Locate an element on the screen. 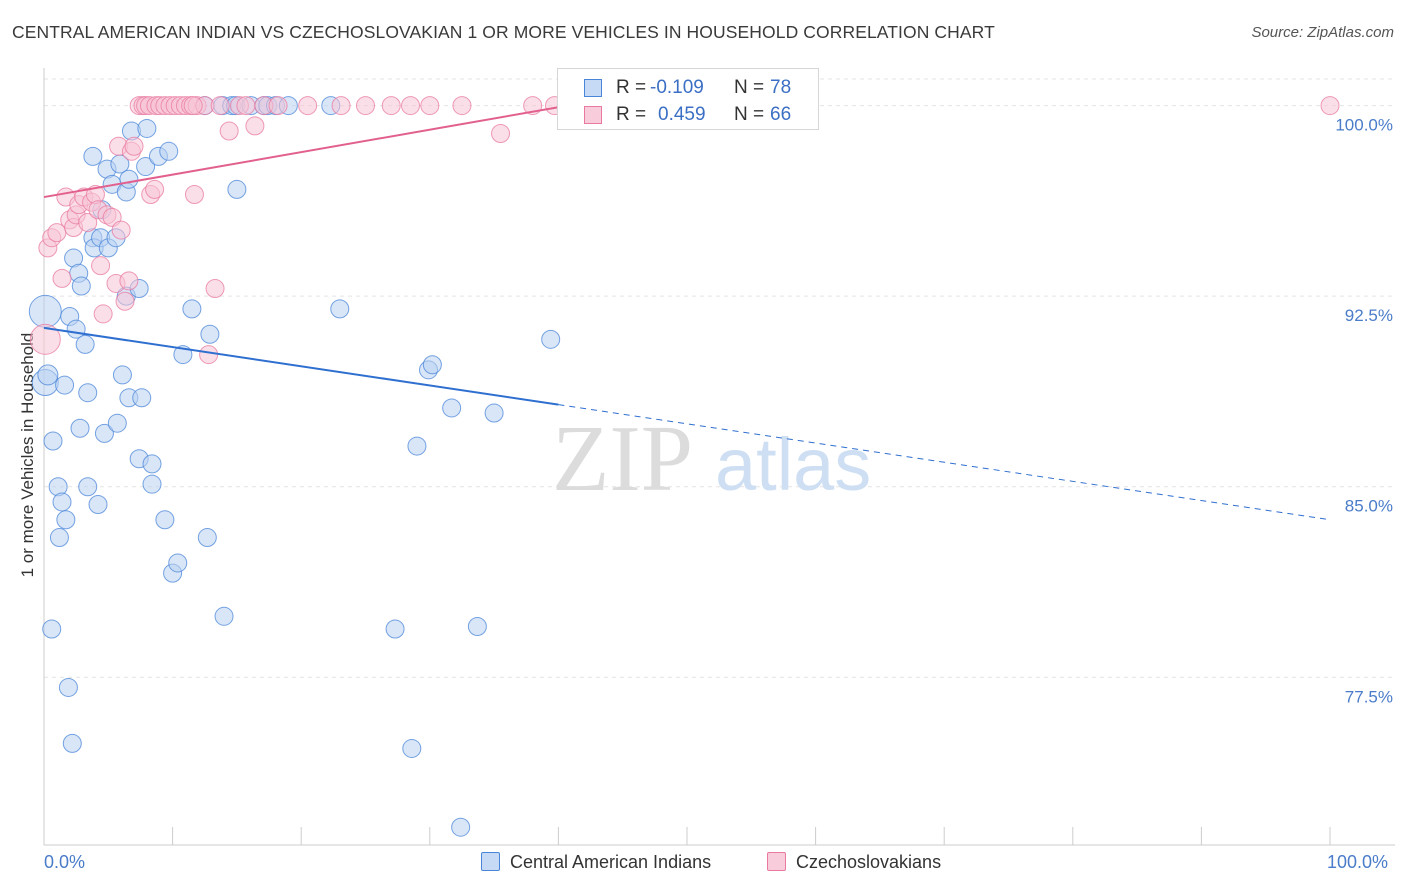 This screenshot has height=892, width=1406. watermark-atlas: atlas is located at coordinates (793, 464).